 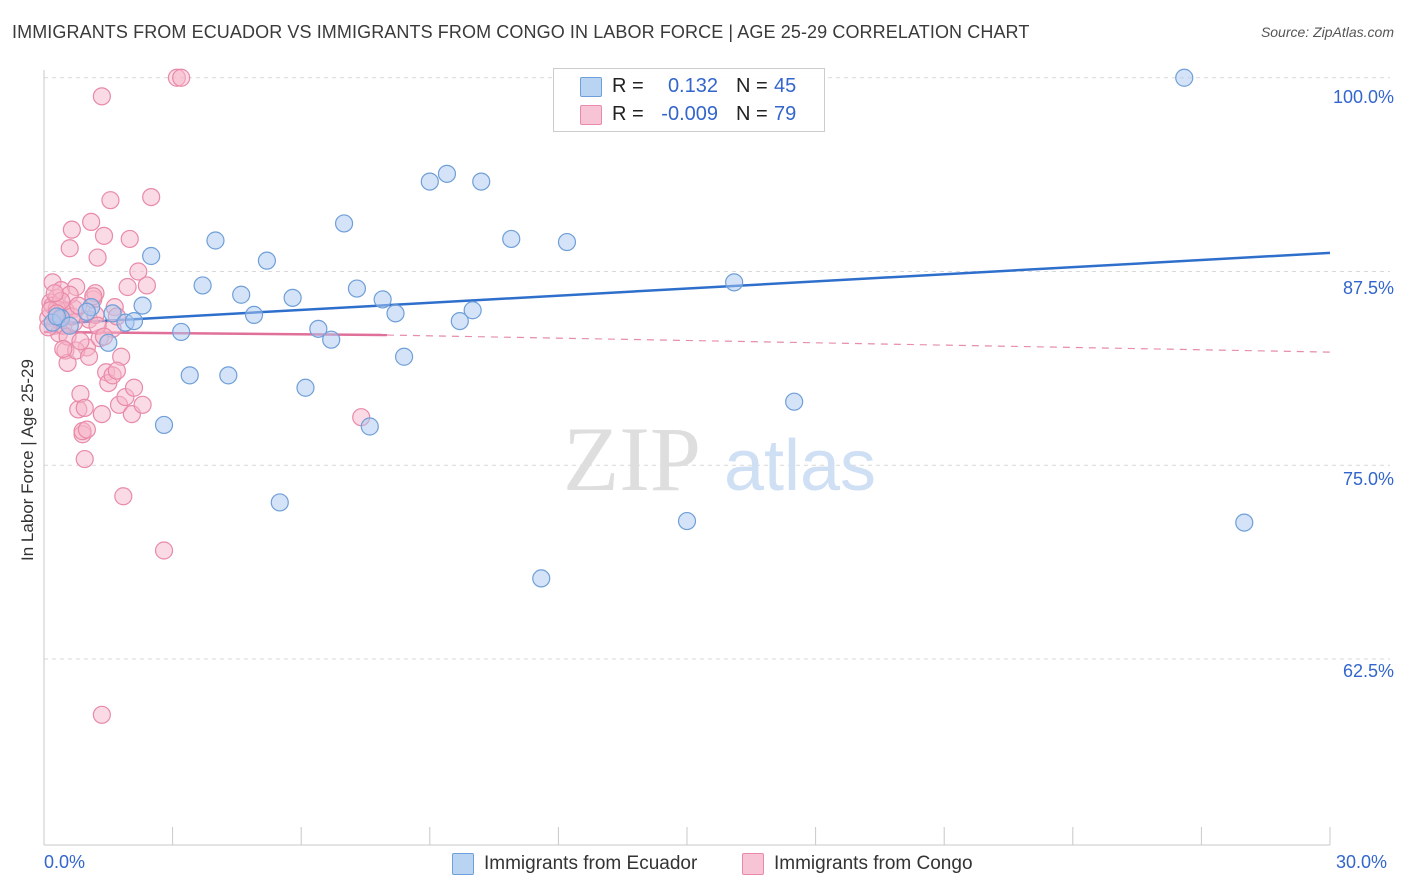 What do you see at coordinates (687, 836) in the screenshot?
I see `x-ticks` at bounding box center [687, 836].